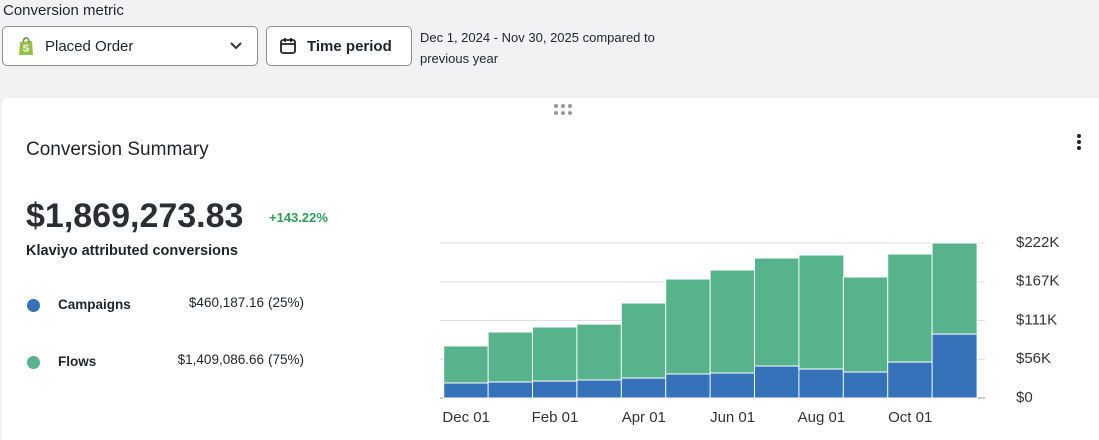 The height and width of the screenshot is (440, 1099). Describe the element at coordinates (135, 216) in the screenshot. I see `total-value: $1,869,273.83` at that location.